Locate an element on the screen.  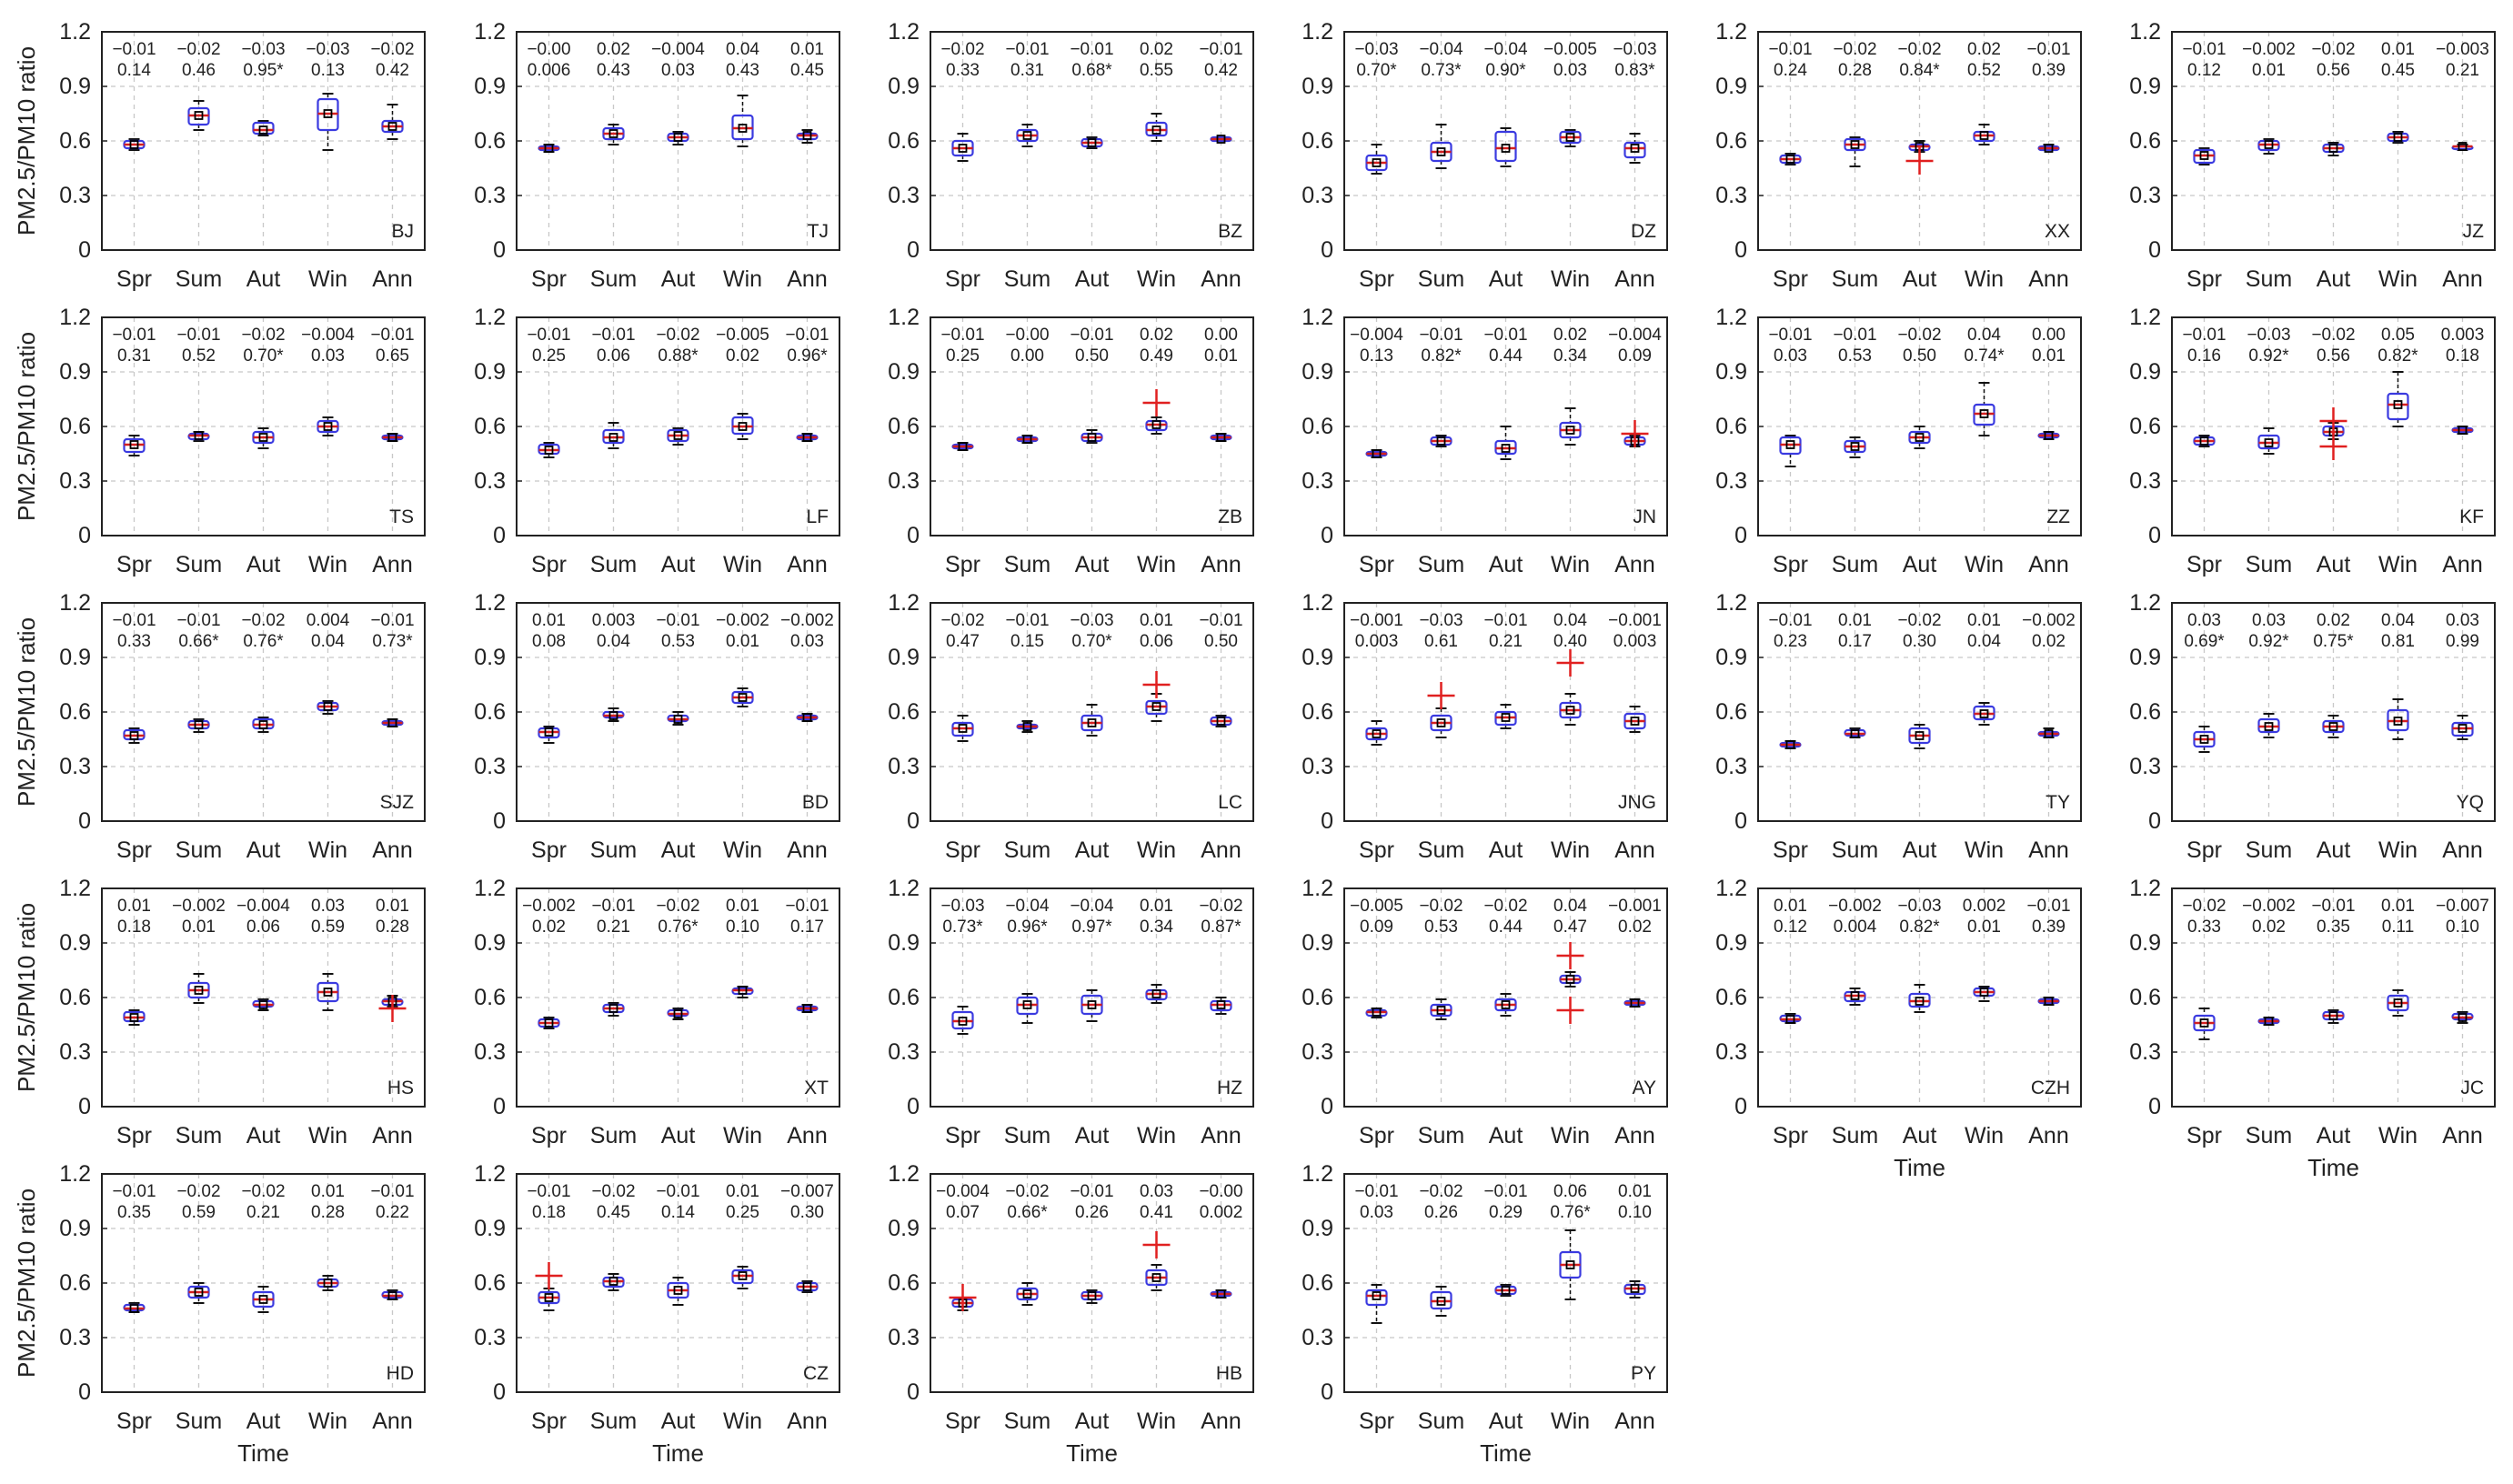
slope-label: 0.03 is located at coordinates (2204, 620).